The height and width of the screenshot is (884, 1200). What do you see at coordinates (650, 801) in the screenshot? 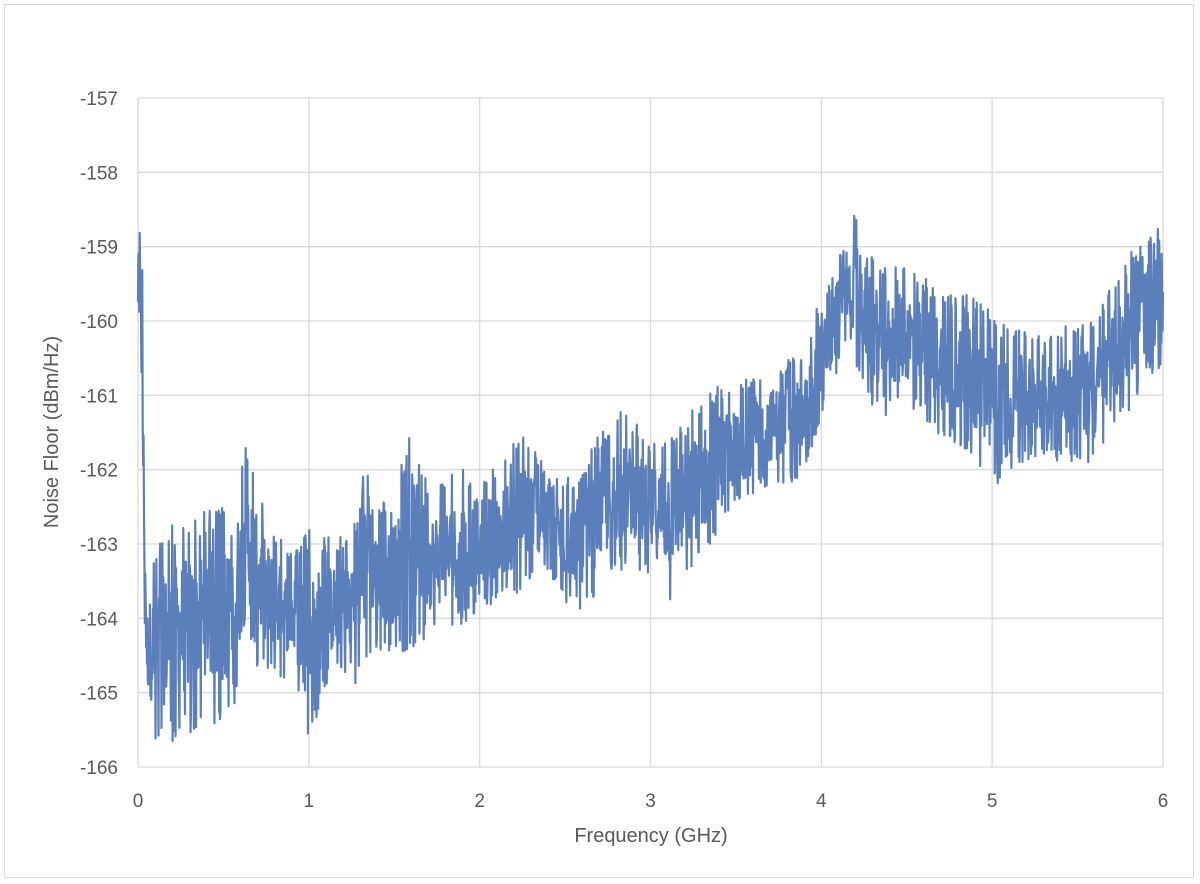
I see `x-tick-label: 3` at bounding box center [650, 801].